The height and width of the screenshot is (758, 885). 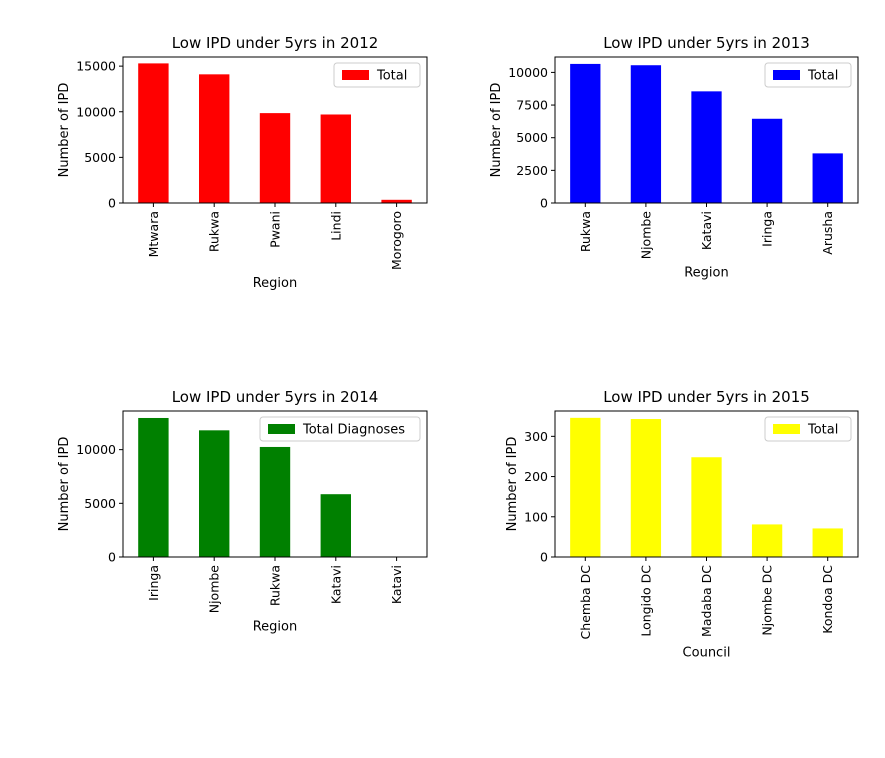 I want to click on y-tick-label: 15000, so click(x=96, y=66).